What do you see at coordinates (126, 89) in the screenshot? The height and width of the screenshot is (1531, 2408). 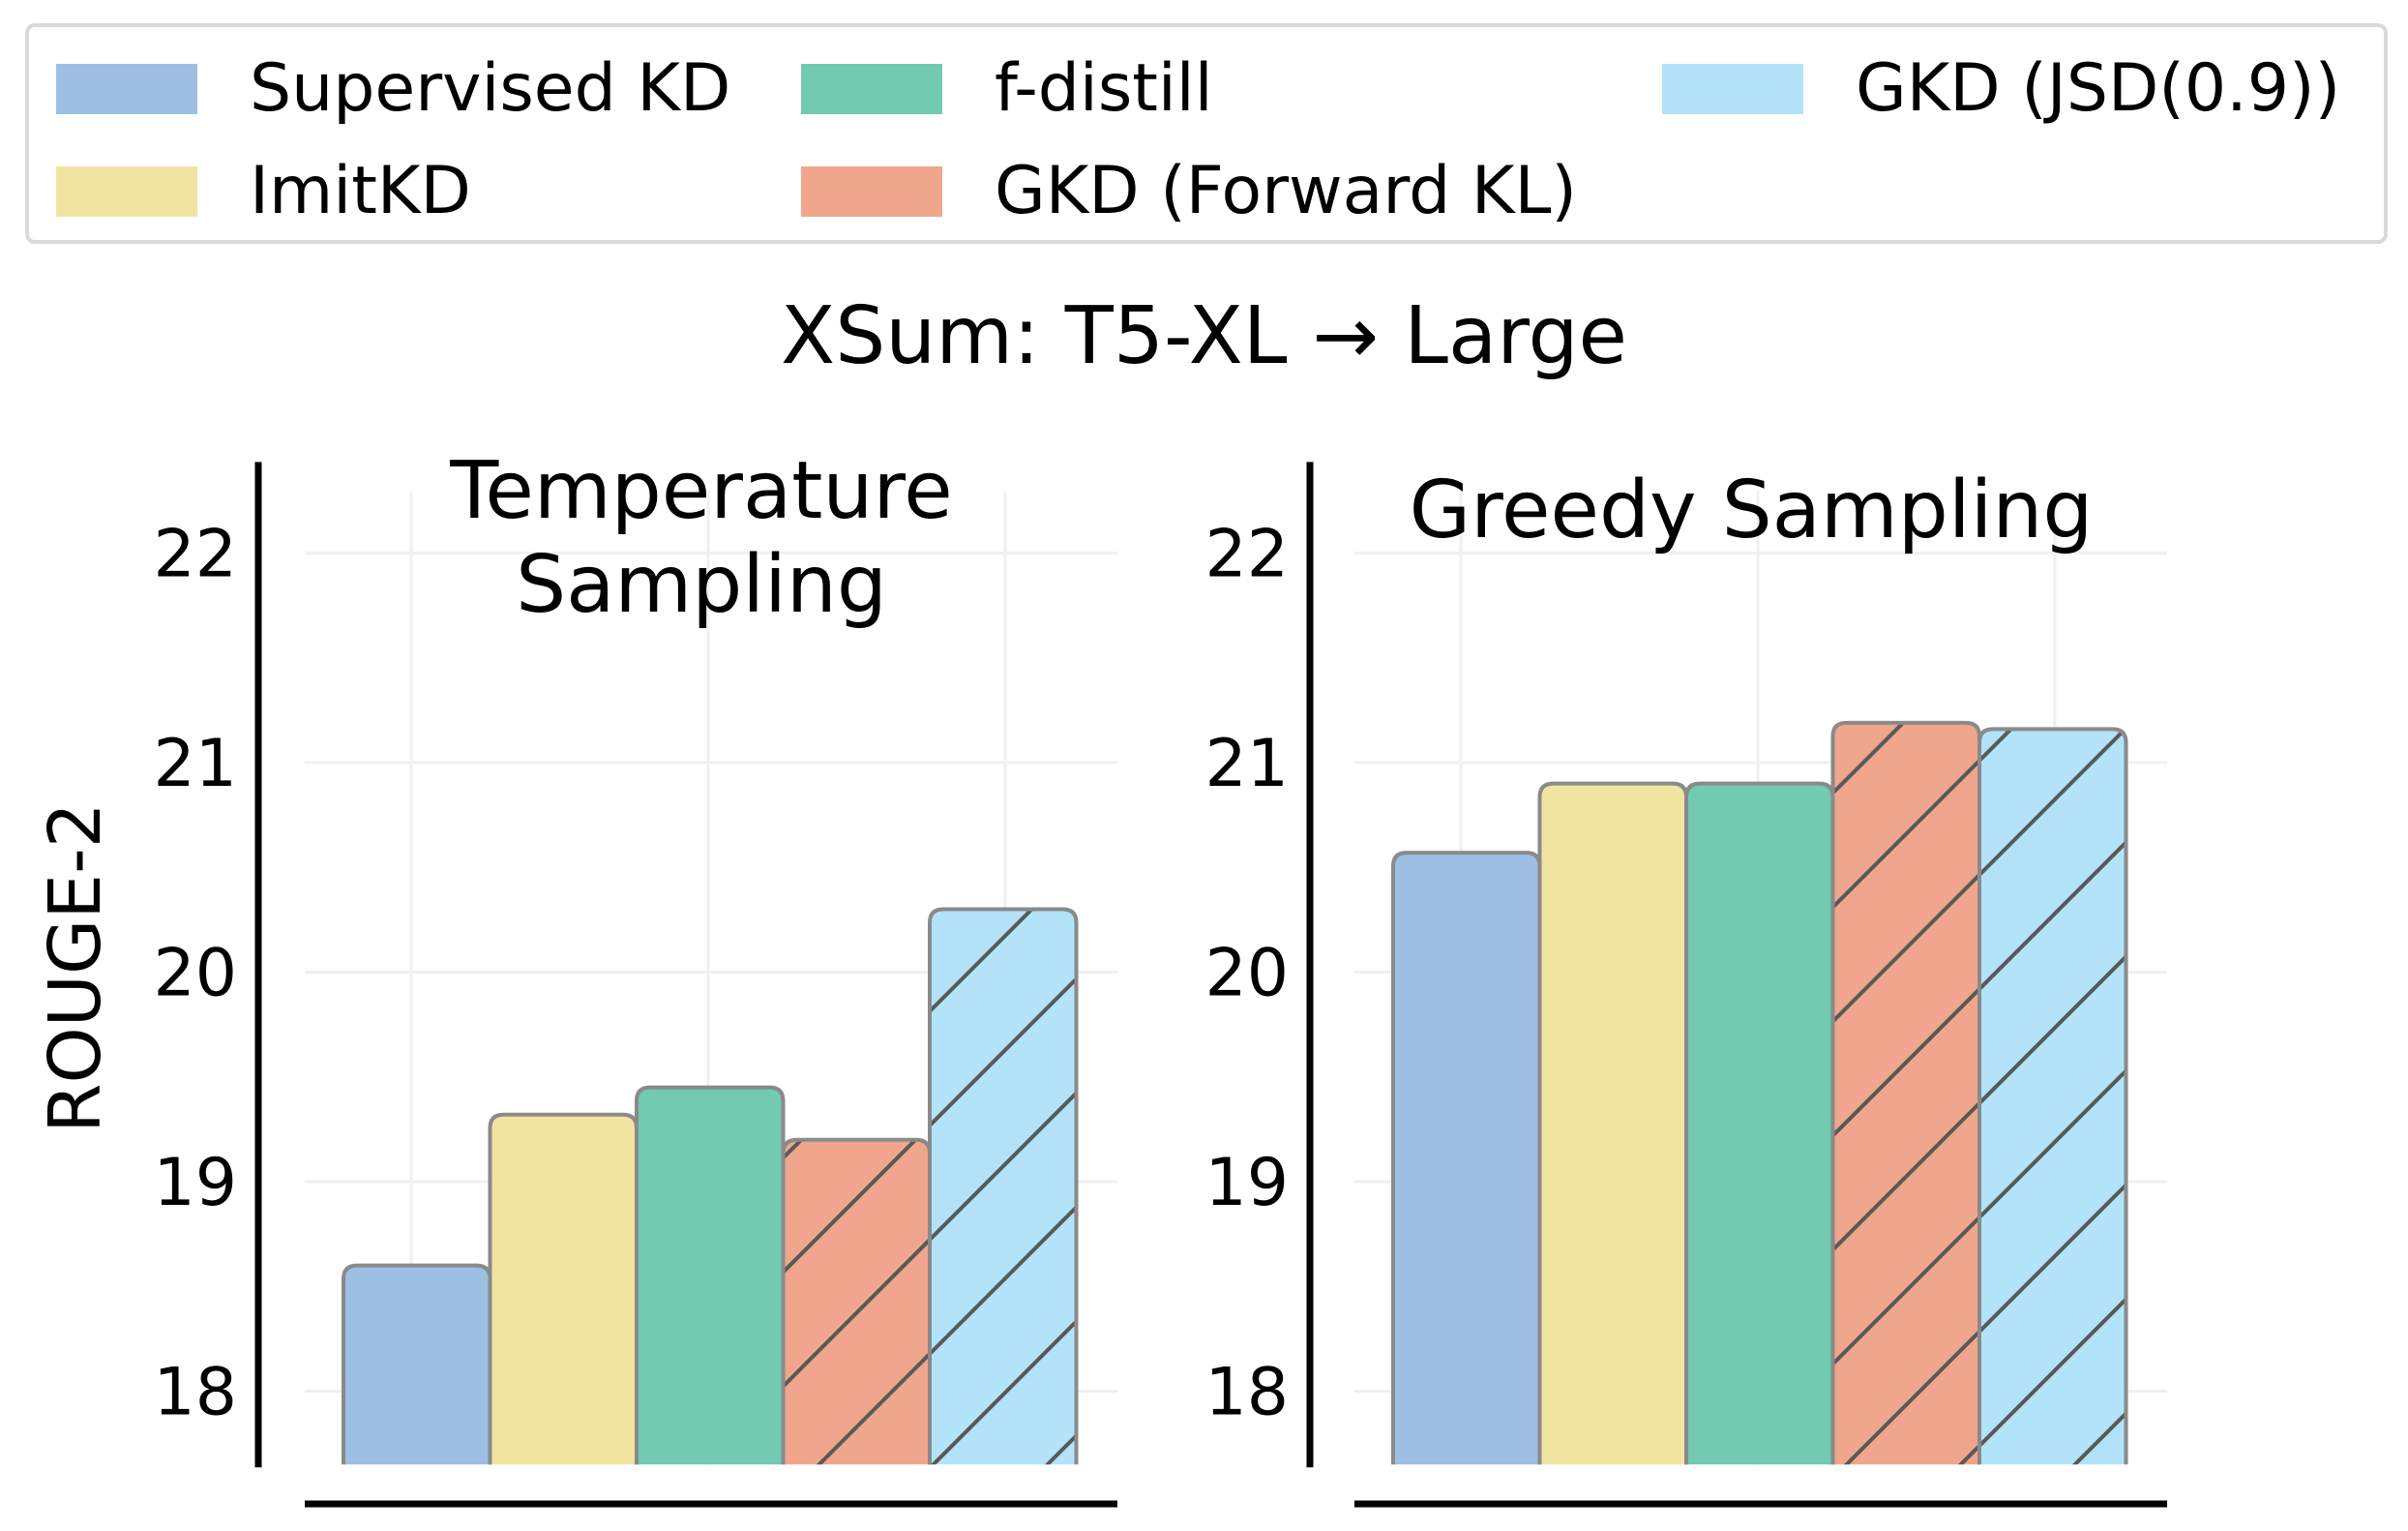 I see `legend-swatch-supervised-kd` at bounding box center [126, 89].